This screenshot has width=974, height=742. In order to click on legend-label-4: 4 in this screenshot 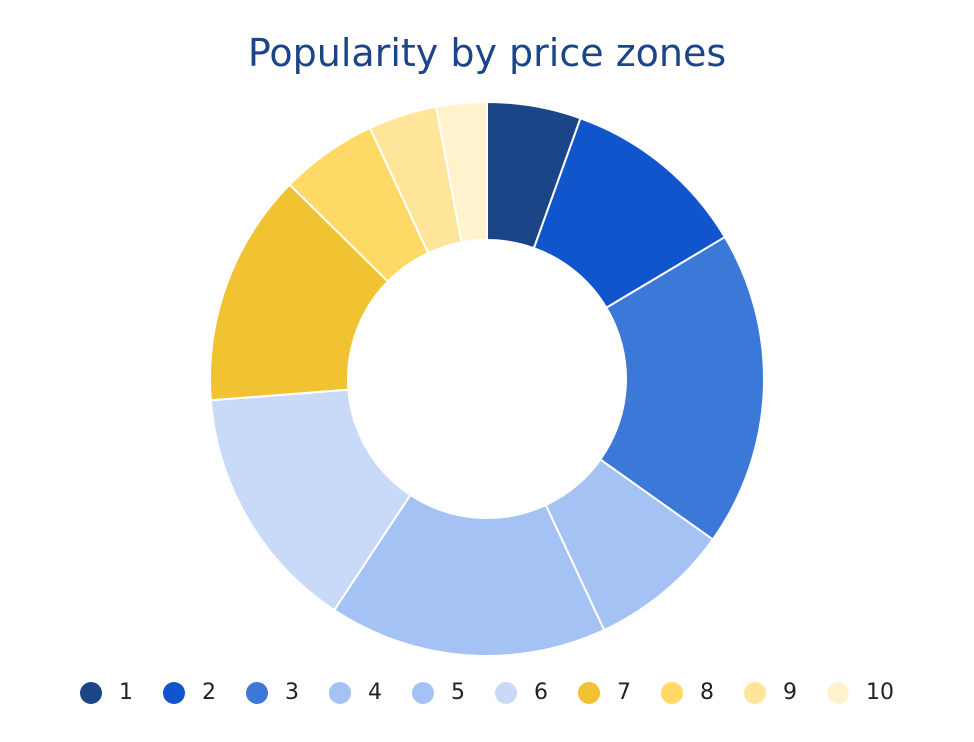, I will do `click(375, 692)`.